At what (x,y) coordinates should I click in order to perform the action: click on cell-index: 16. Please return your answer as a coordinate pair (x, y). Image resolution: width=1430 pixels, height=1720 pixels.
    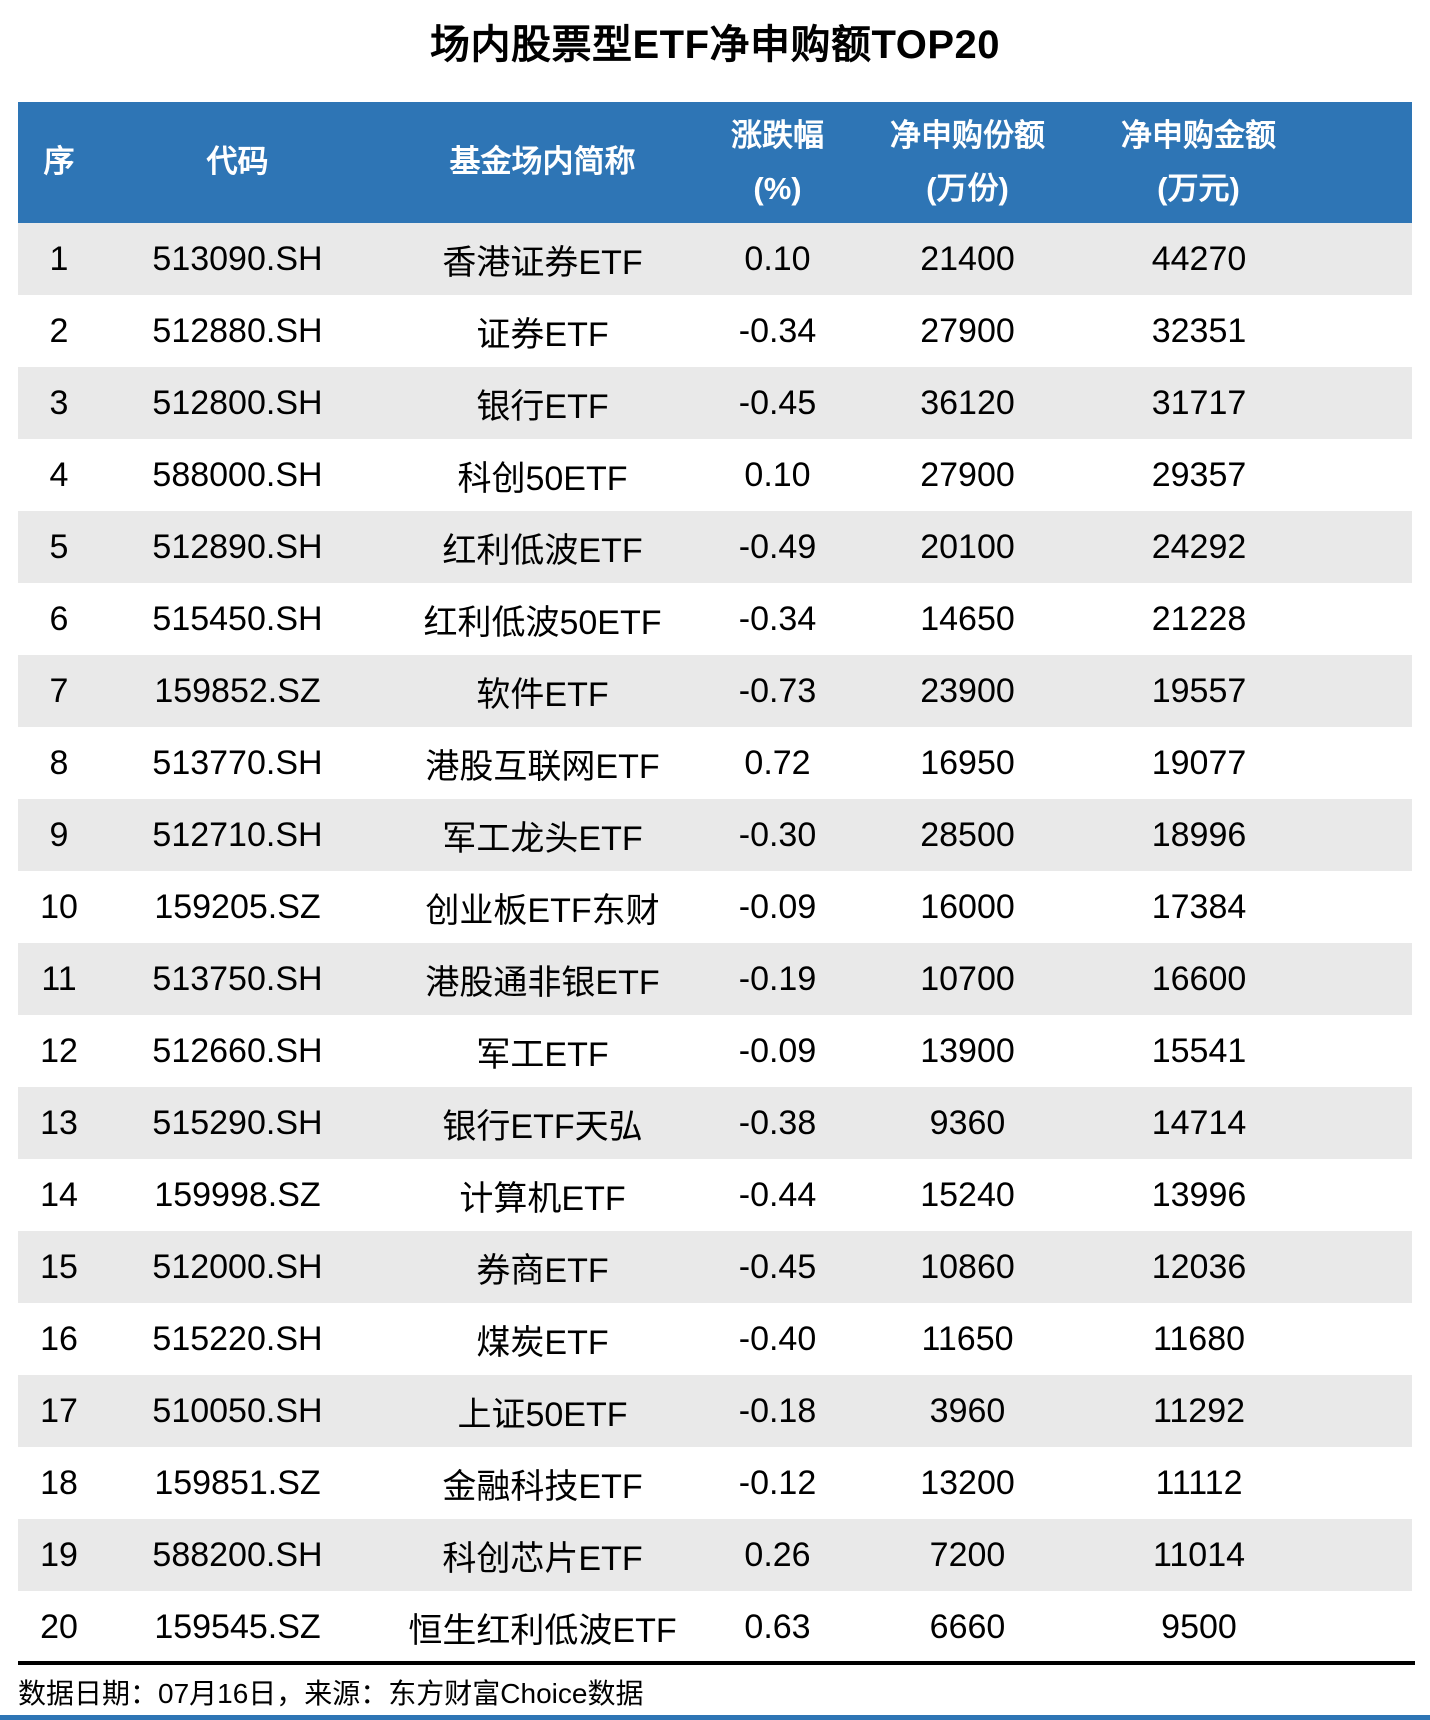
    Looking at the image, I should click on (59, 1338).